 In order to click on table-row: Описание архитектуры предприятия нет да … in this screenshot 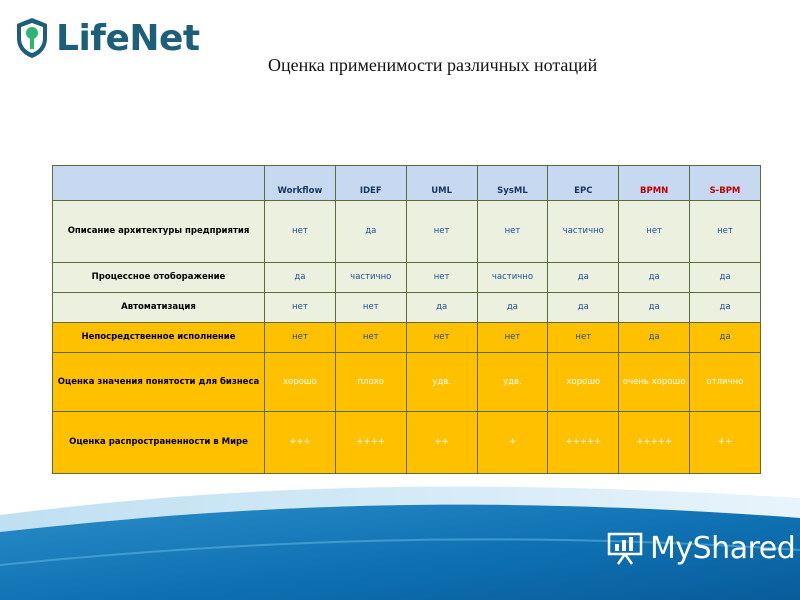, I will do `click(406, 231)`.